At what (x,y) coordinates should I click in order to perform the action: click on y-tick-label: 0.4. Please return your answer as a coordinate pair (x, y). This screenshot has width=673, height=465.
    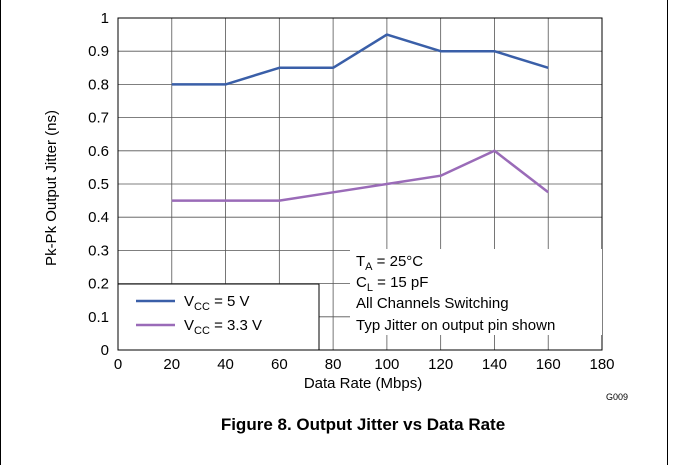
    Looking at the image, I should click on (98, 217).